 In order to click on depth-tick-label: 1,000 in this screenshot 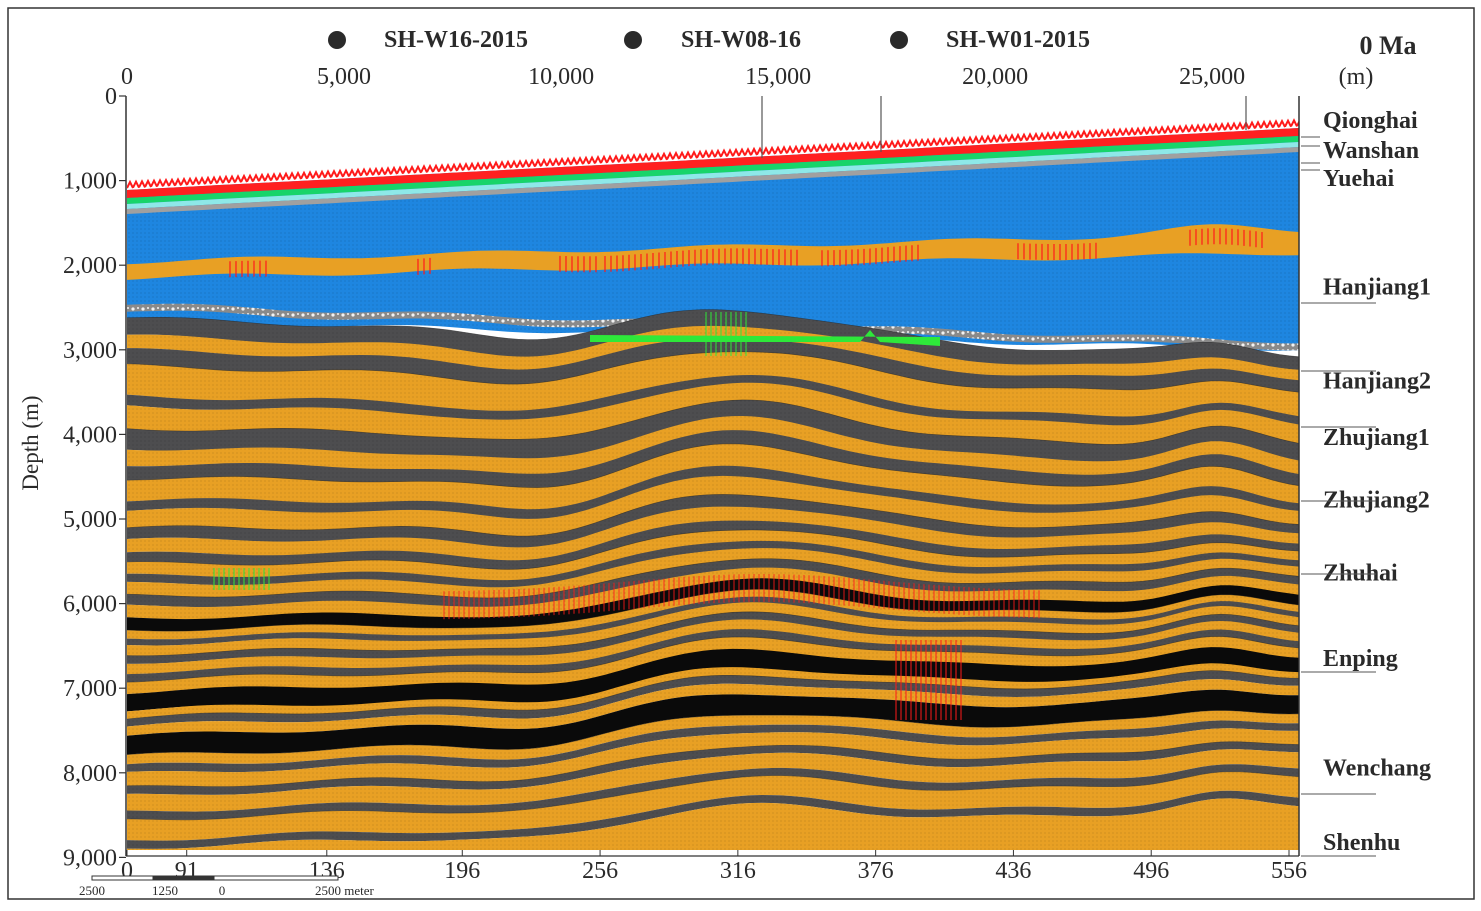, I will do `click(90, 182)`.